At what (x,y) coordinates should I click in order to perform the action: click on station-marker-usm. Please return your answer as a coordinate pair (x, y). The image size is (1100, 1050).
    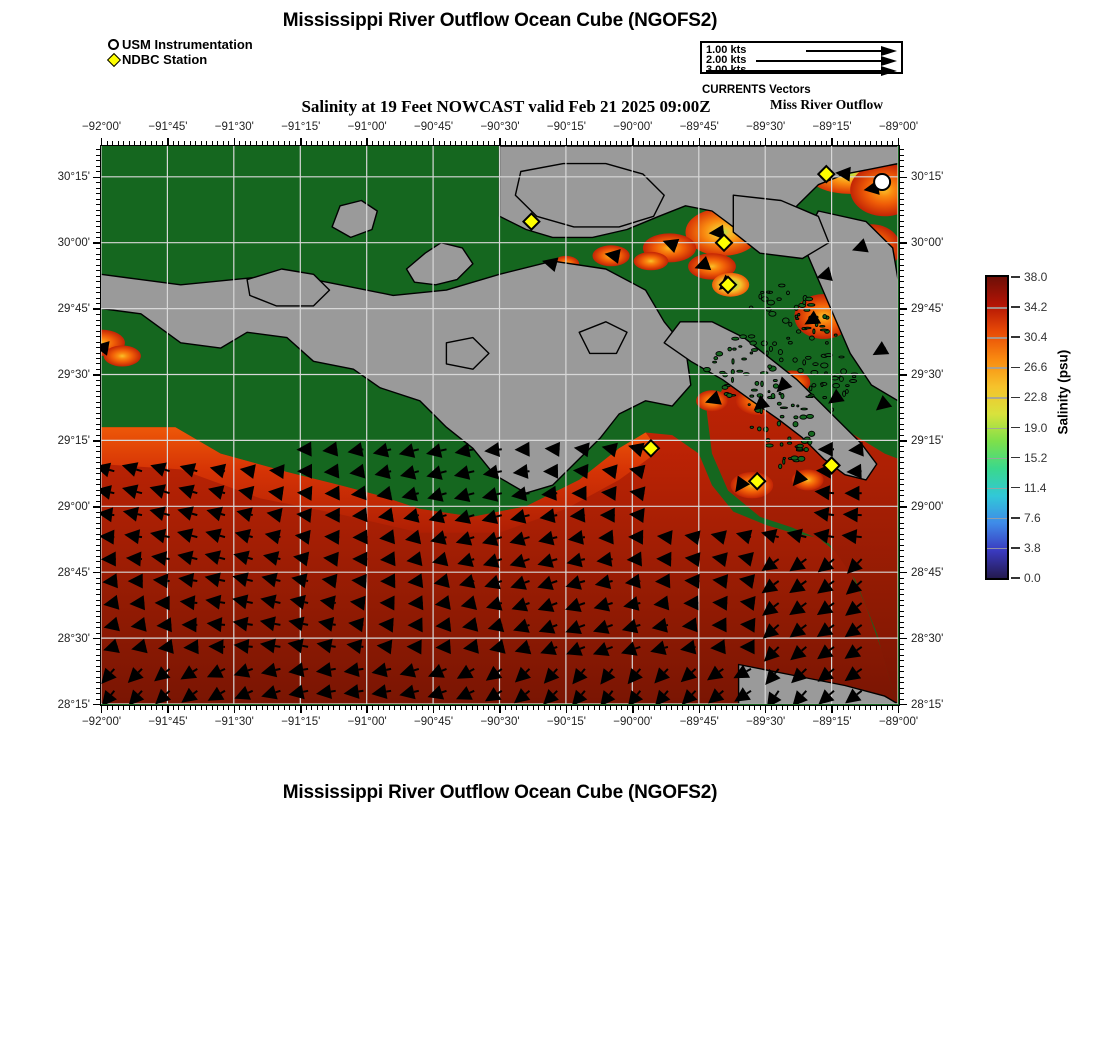
    Looking at the image, I should click on (882, 182).